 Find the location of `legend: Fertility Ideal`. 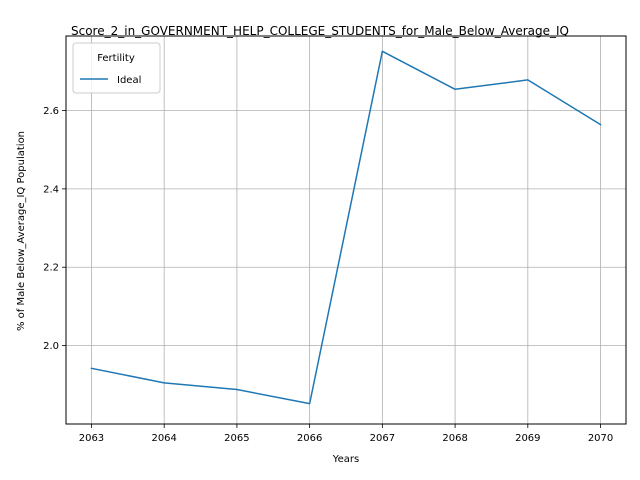

legend: Fertility Ideal is located at coordinates (116, 68).